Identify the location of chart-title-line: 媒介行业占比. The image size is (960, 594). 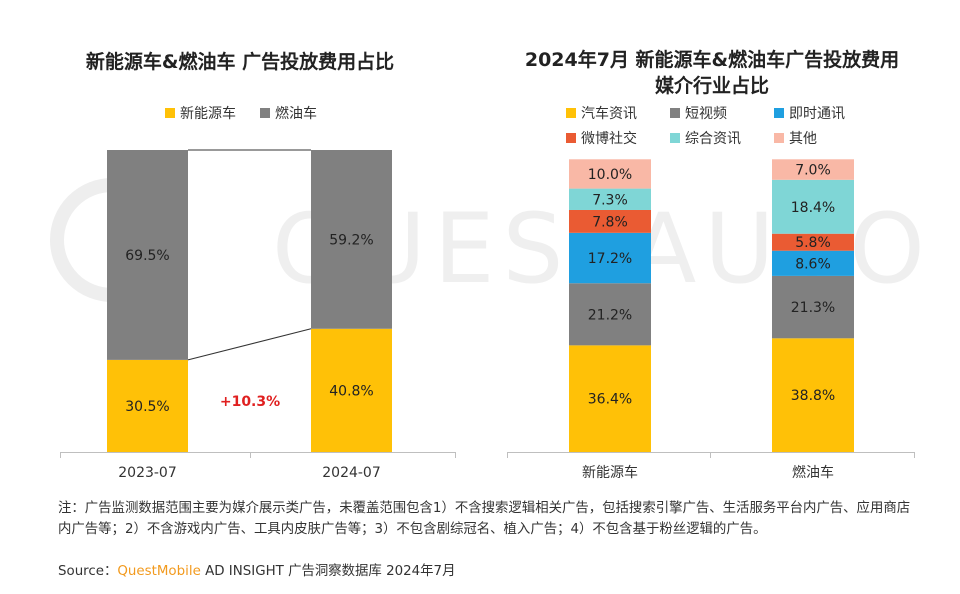
(712, 85).